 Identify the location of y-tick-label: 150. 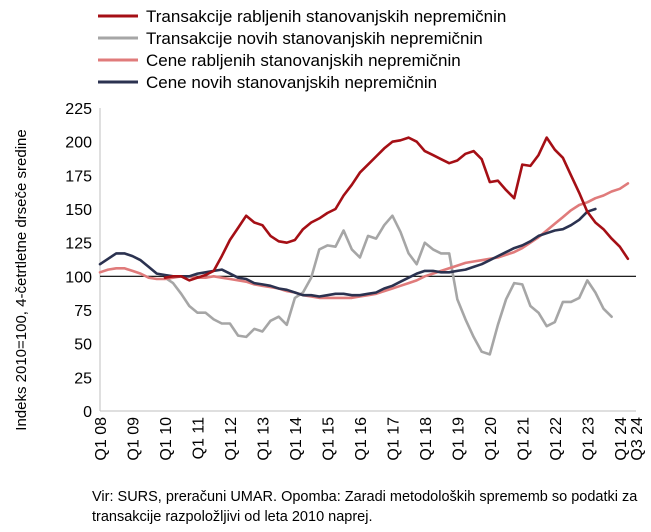
(78, 210).